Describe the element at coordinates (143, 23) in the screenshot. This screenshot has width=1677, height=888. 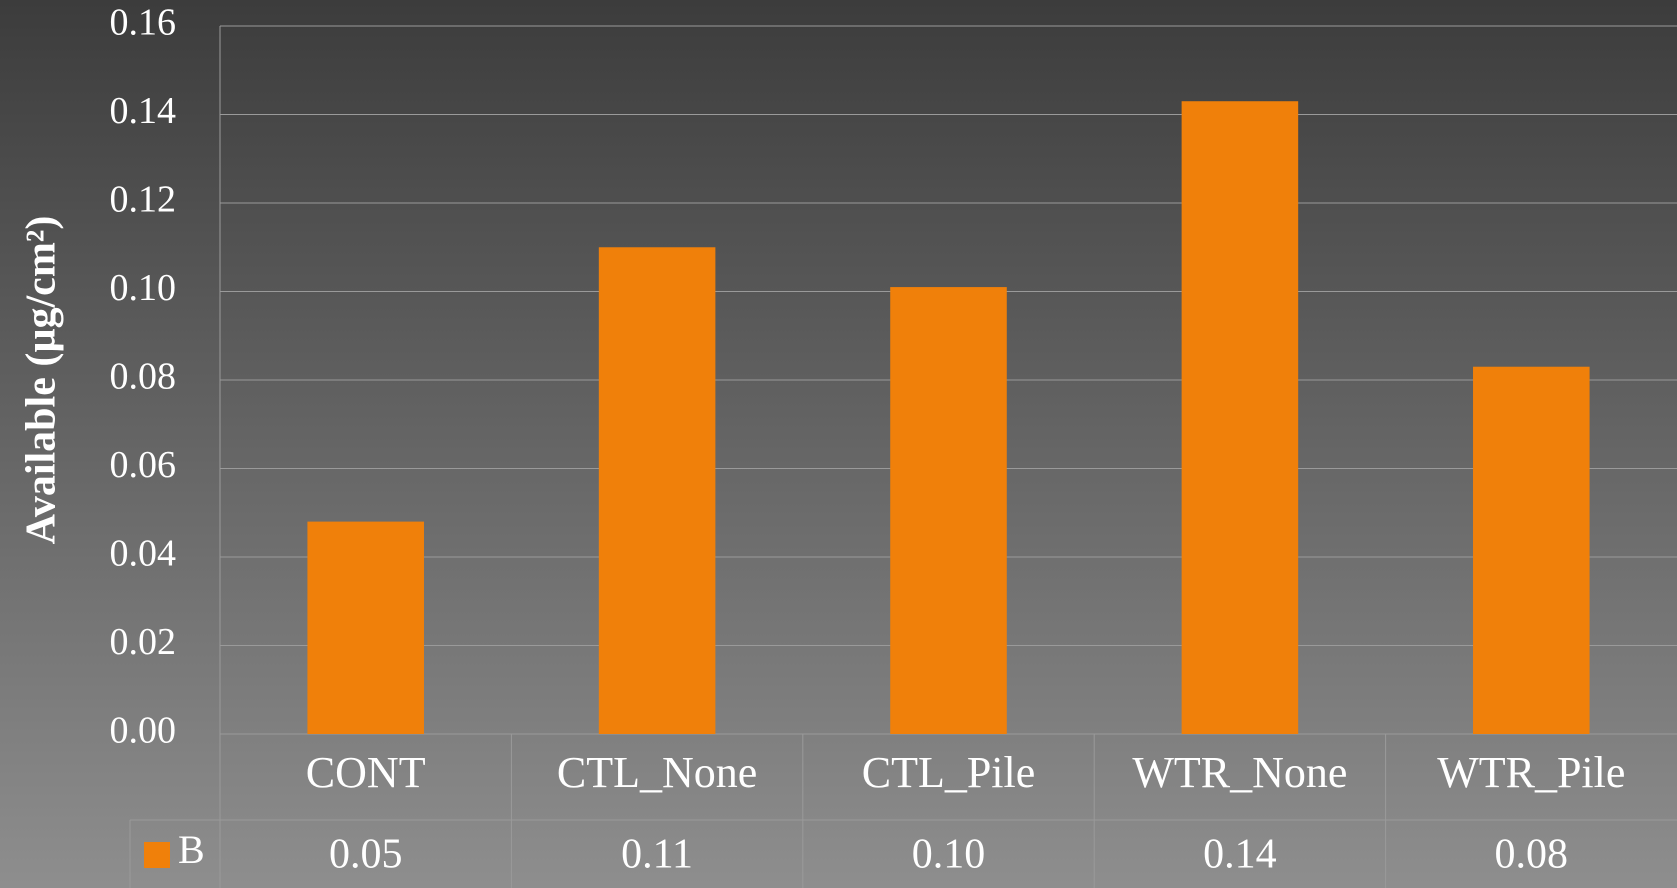
I see `y-tick-label: 0.16` at that location.